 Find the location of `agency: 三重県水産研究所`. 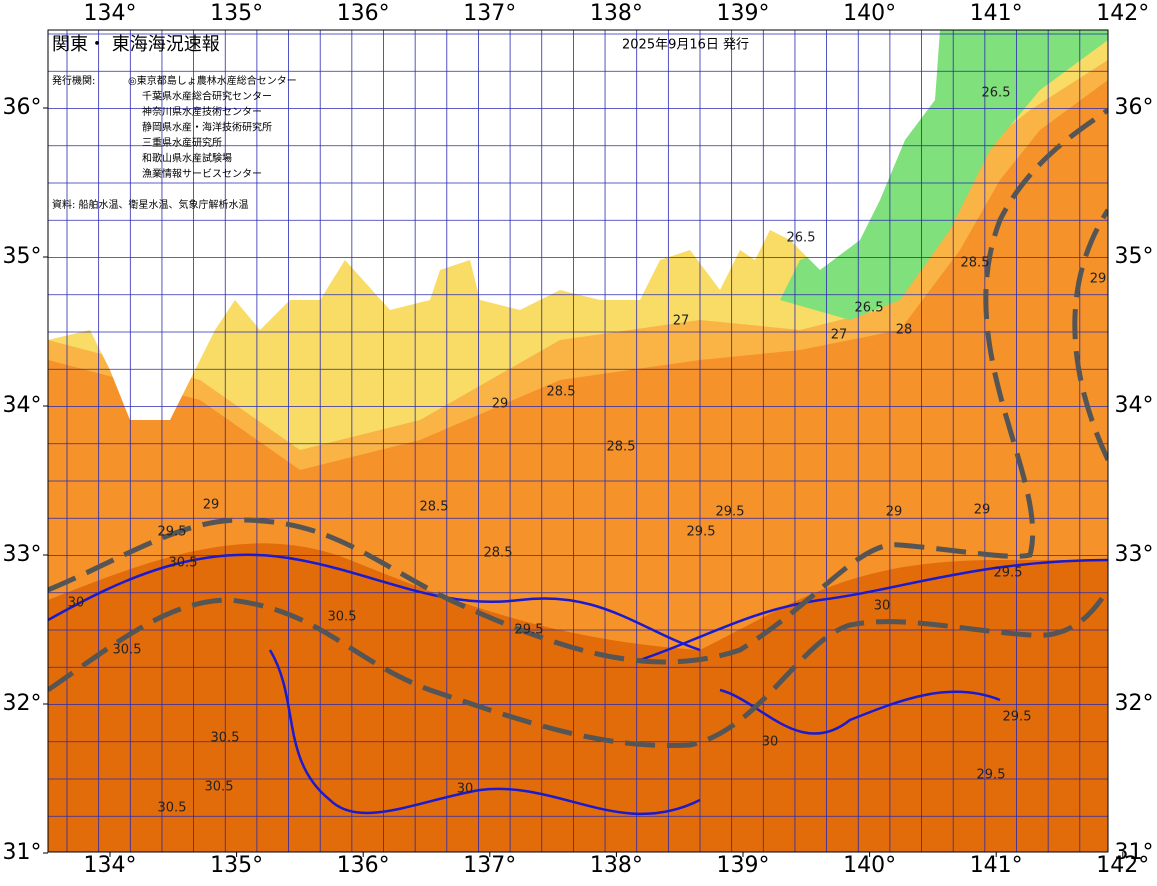

agency: 三重県水産研究所 is located at coordinates (182, 142).